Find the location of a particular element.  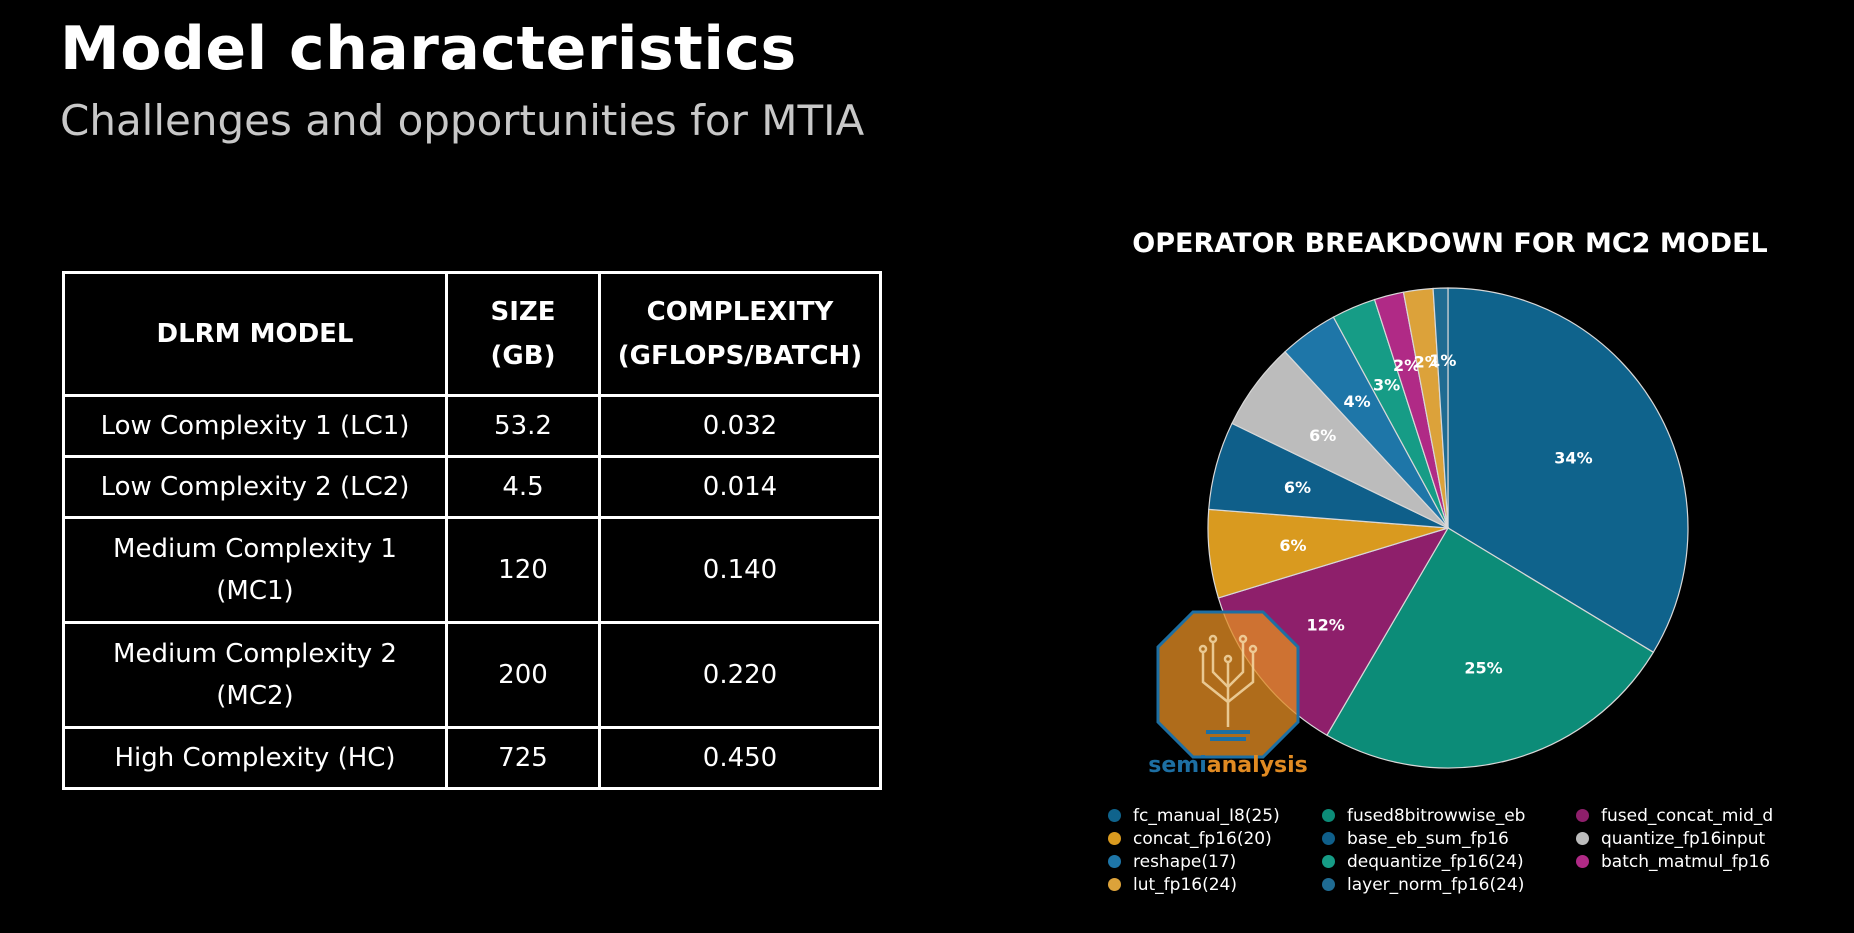

legend-label: base_eb_sum_fp16 is located at coordinates (1428, 838).